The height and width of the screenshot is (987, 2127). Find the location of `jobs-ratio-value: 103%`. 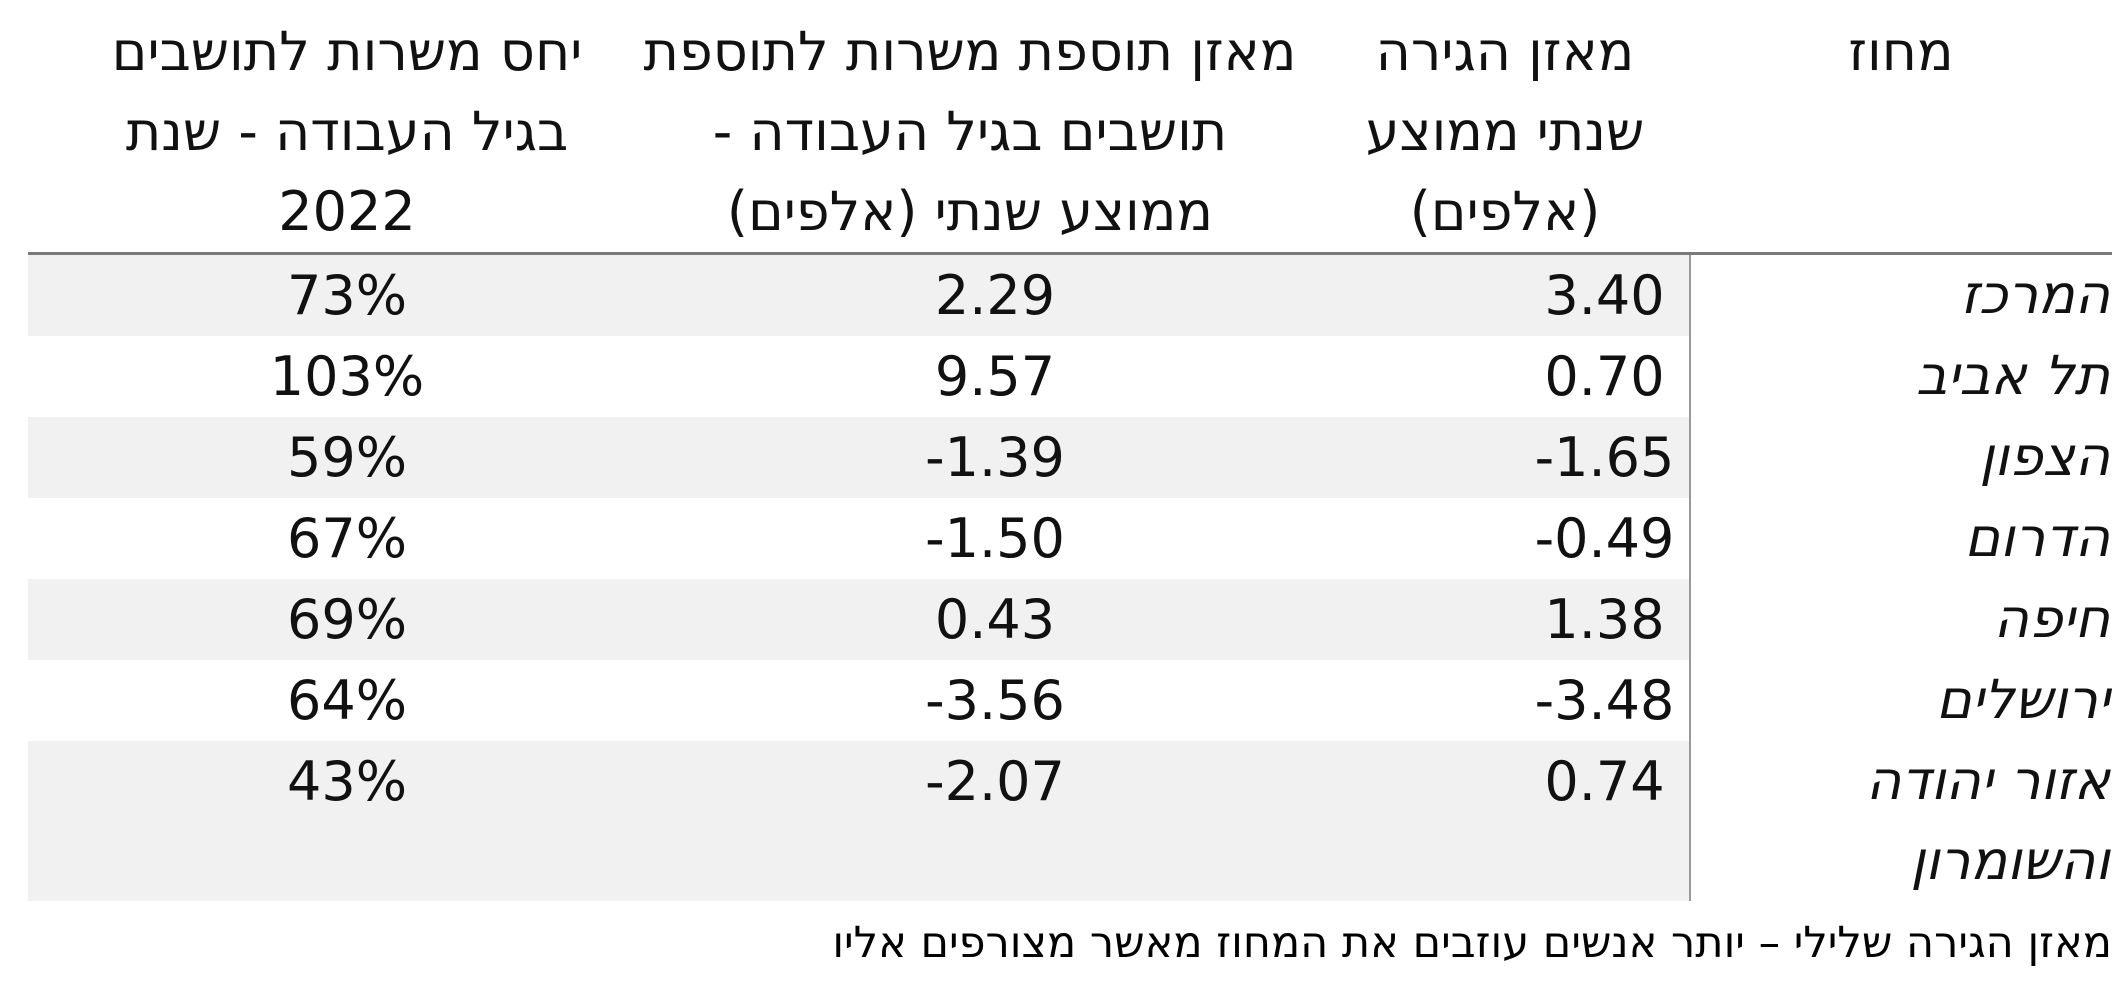

jobs-ratio-value: 103% is located at coordinates (347, 376).